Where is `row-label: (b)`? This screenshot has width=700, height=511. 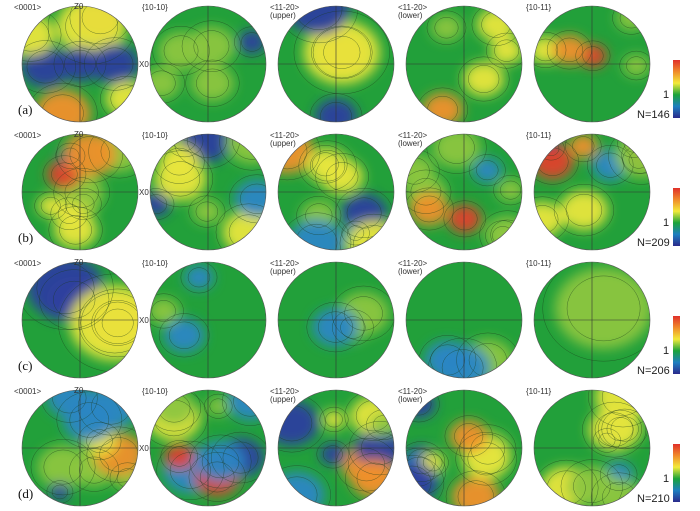
row-label: (b) is located at coordinates (25, 237).